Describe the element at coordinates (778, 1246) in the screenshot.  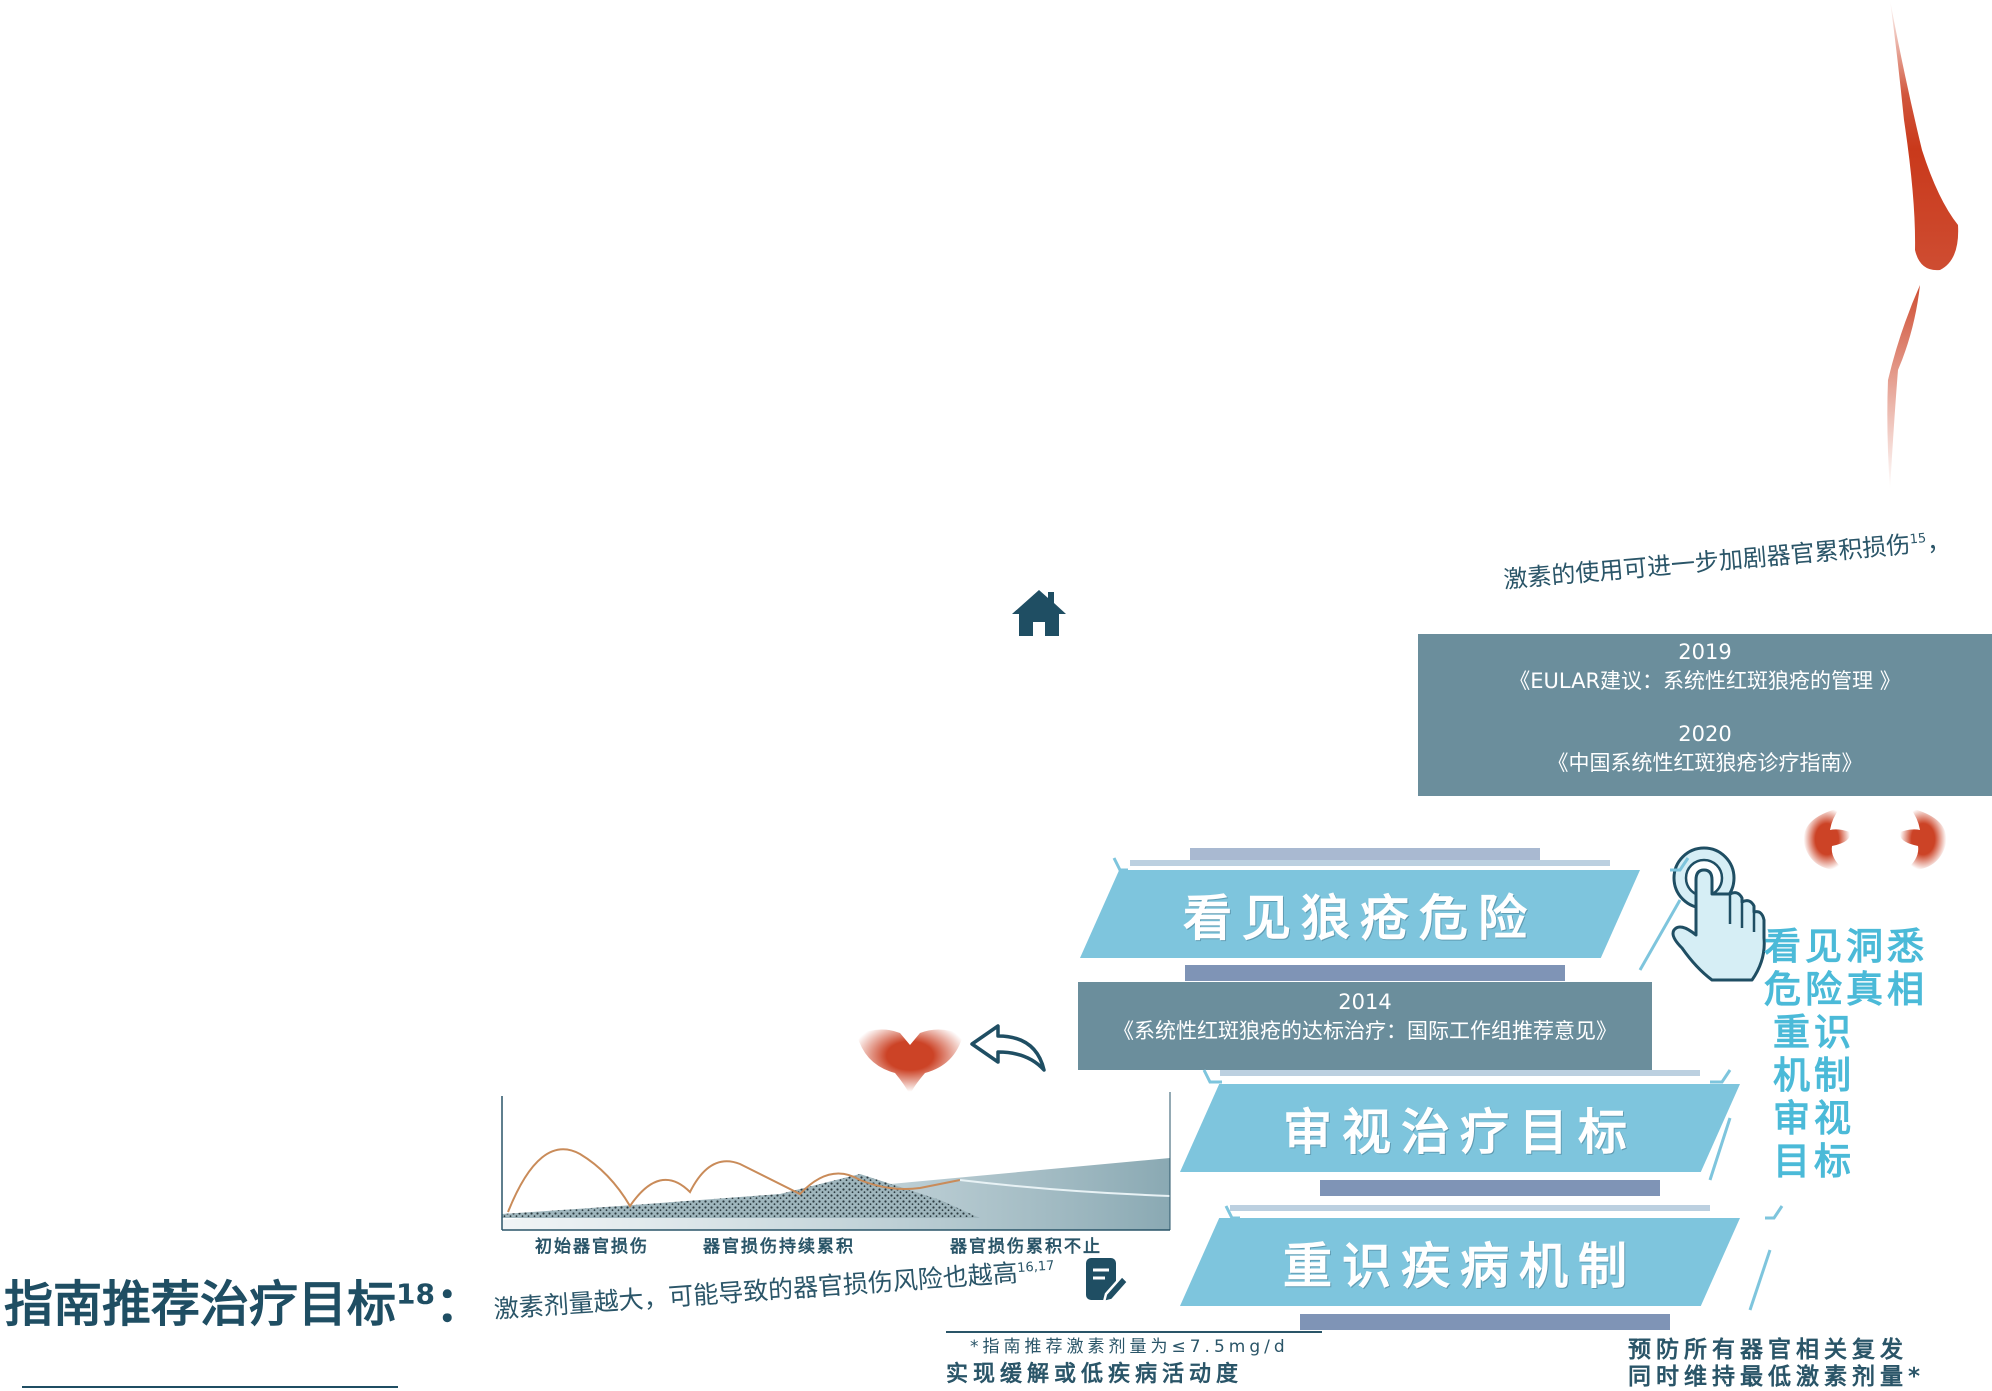
I see `chart-category-label: 器官损伤持续累积` at that location.